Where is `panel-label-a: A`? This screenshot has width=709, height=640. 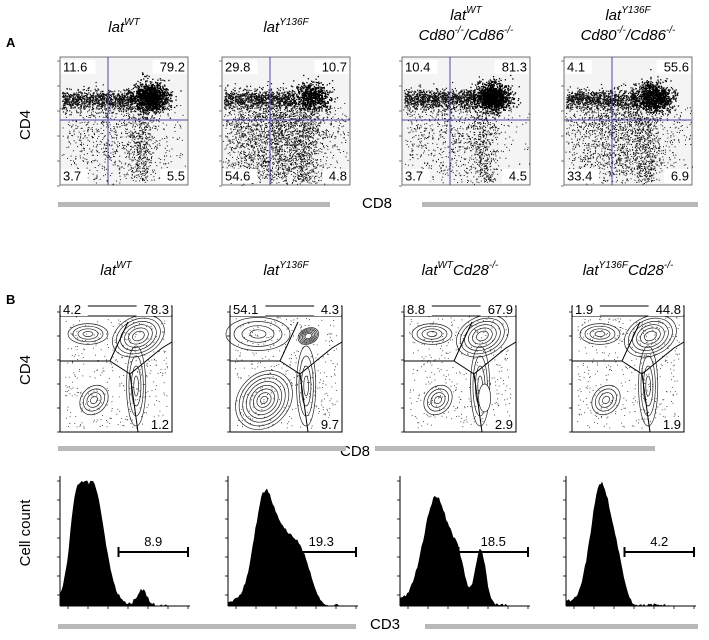 panel-label-a: A is located at coordinates (11, 42).